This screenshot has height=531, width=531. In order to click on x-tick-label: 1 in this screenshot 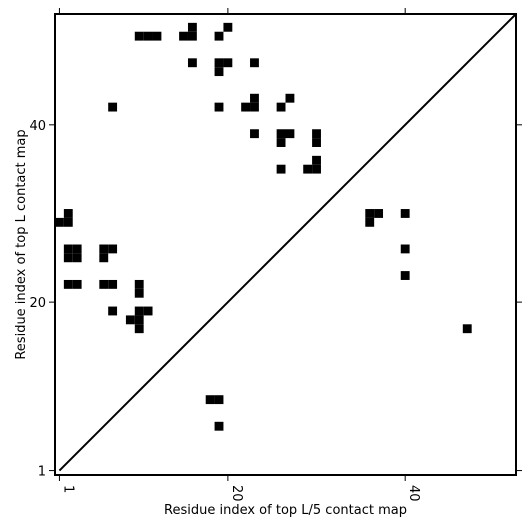, I will do `click(67, 489)`.